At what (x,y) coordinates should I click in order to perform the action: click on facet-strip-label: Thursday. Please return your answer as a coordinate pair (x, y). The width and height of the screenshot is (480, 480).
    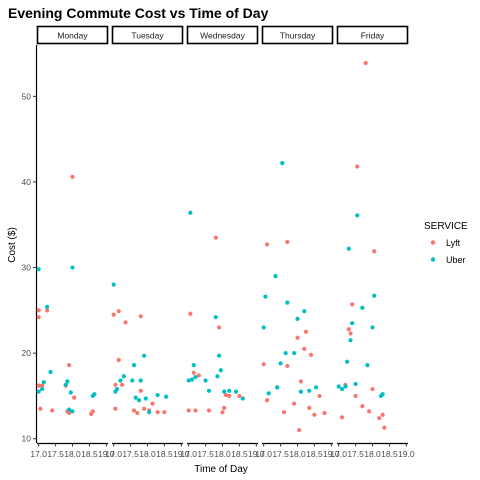
    Looking at the image, I should click on (298, 36).